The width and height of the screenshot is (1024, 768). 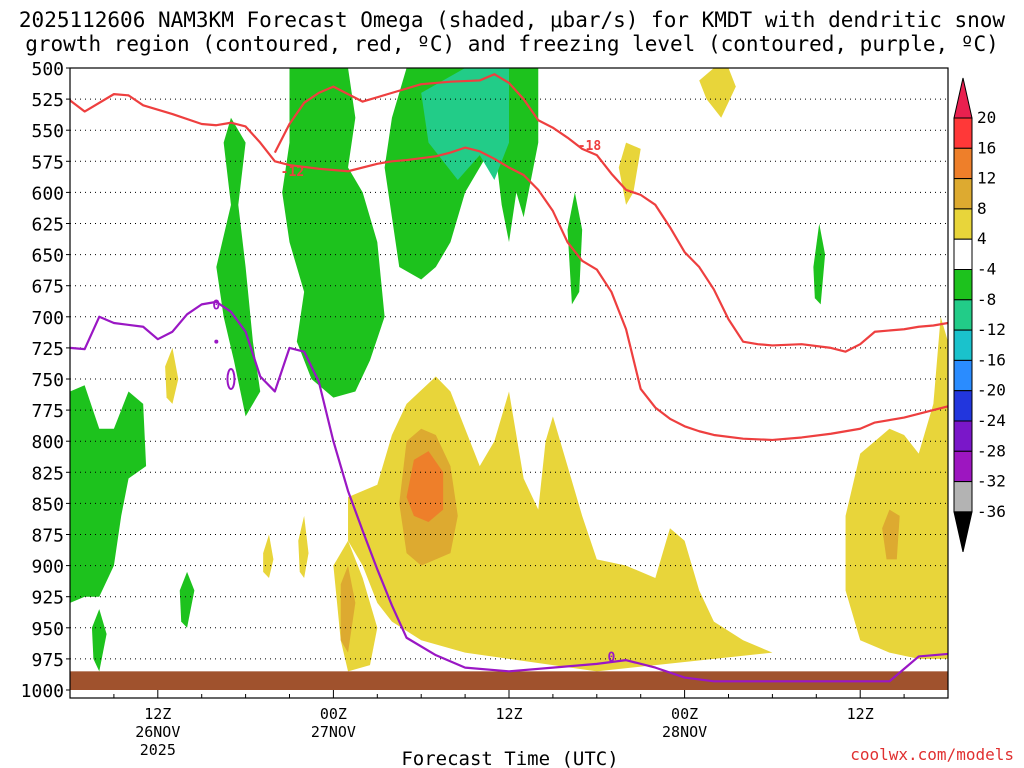 I want to click on y-tick-label: 825, so click(x=47, y=473).